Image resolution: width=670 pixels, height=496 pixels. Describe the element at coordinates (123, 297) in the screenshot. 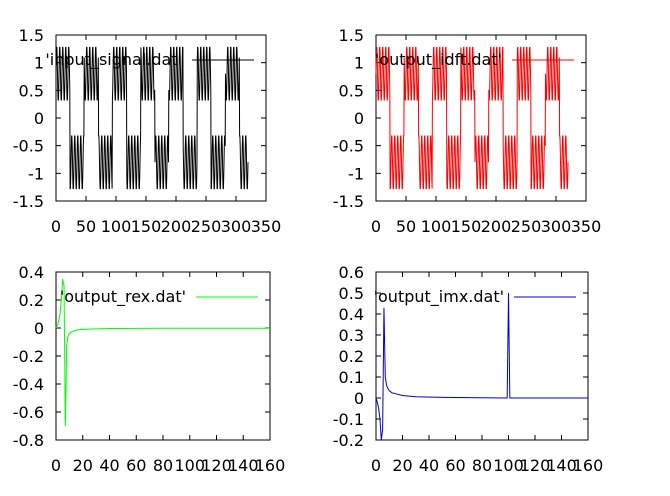

I see `legend-label: 'output_rex.dat'` at that location.